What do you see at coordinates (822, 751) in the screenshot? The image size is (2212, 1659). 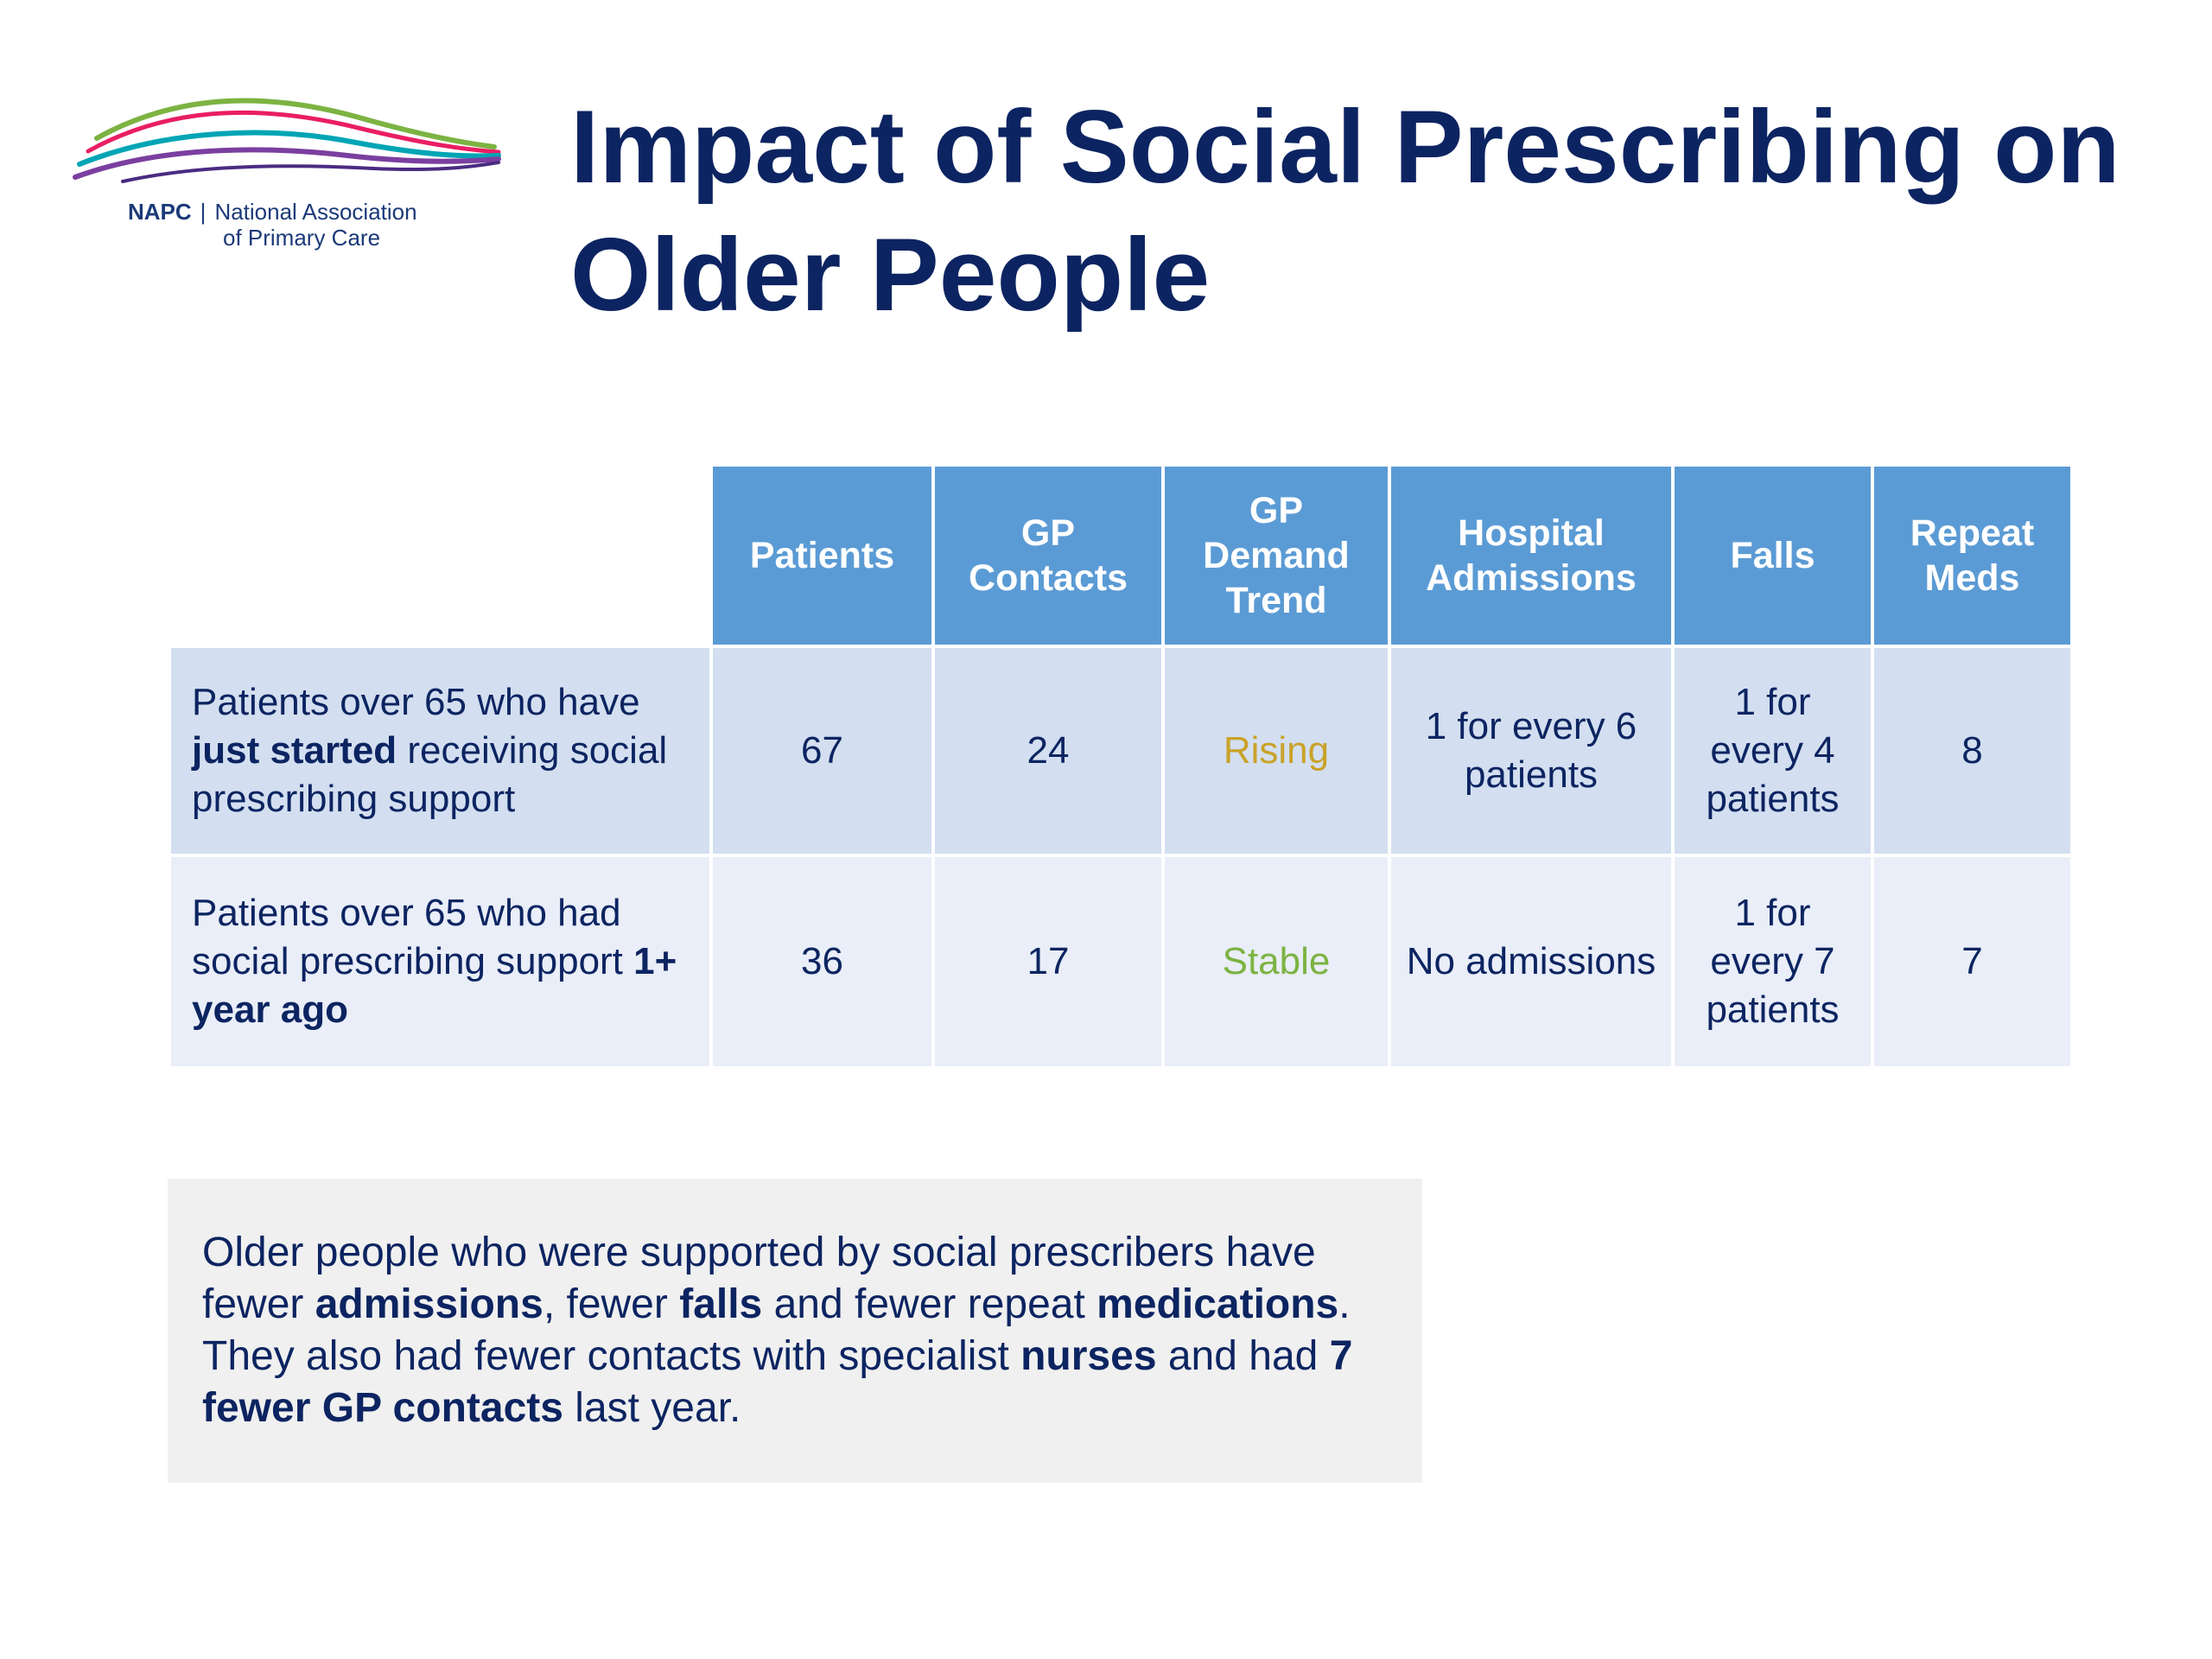 I see `cell-patients: 67` at bounding box center [822, 751].